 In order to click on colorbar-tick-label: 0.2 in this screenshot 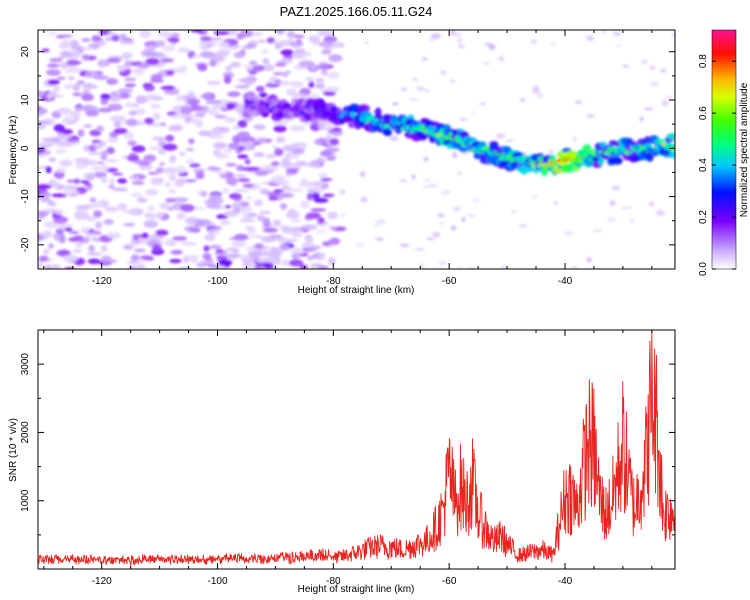, I will do `click(703, 217)`.